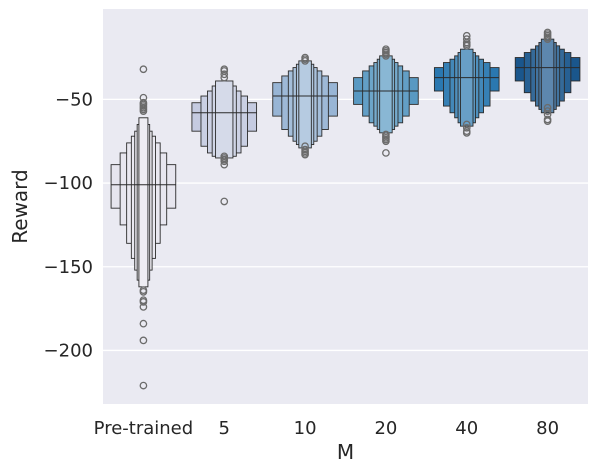  What do you see at coordinates (20, 206) in the screenshot?
I see `y-axis-label: Reward` at bounding box center [20, 206].